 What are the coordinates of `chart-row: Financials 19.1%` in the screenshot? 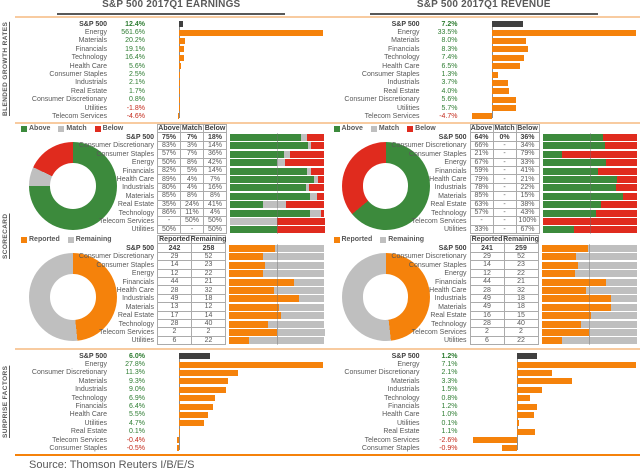 It's located at (171, 49).